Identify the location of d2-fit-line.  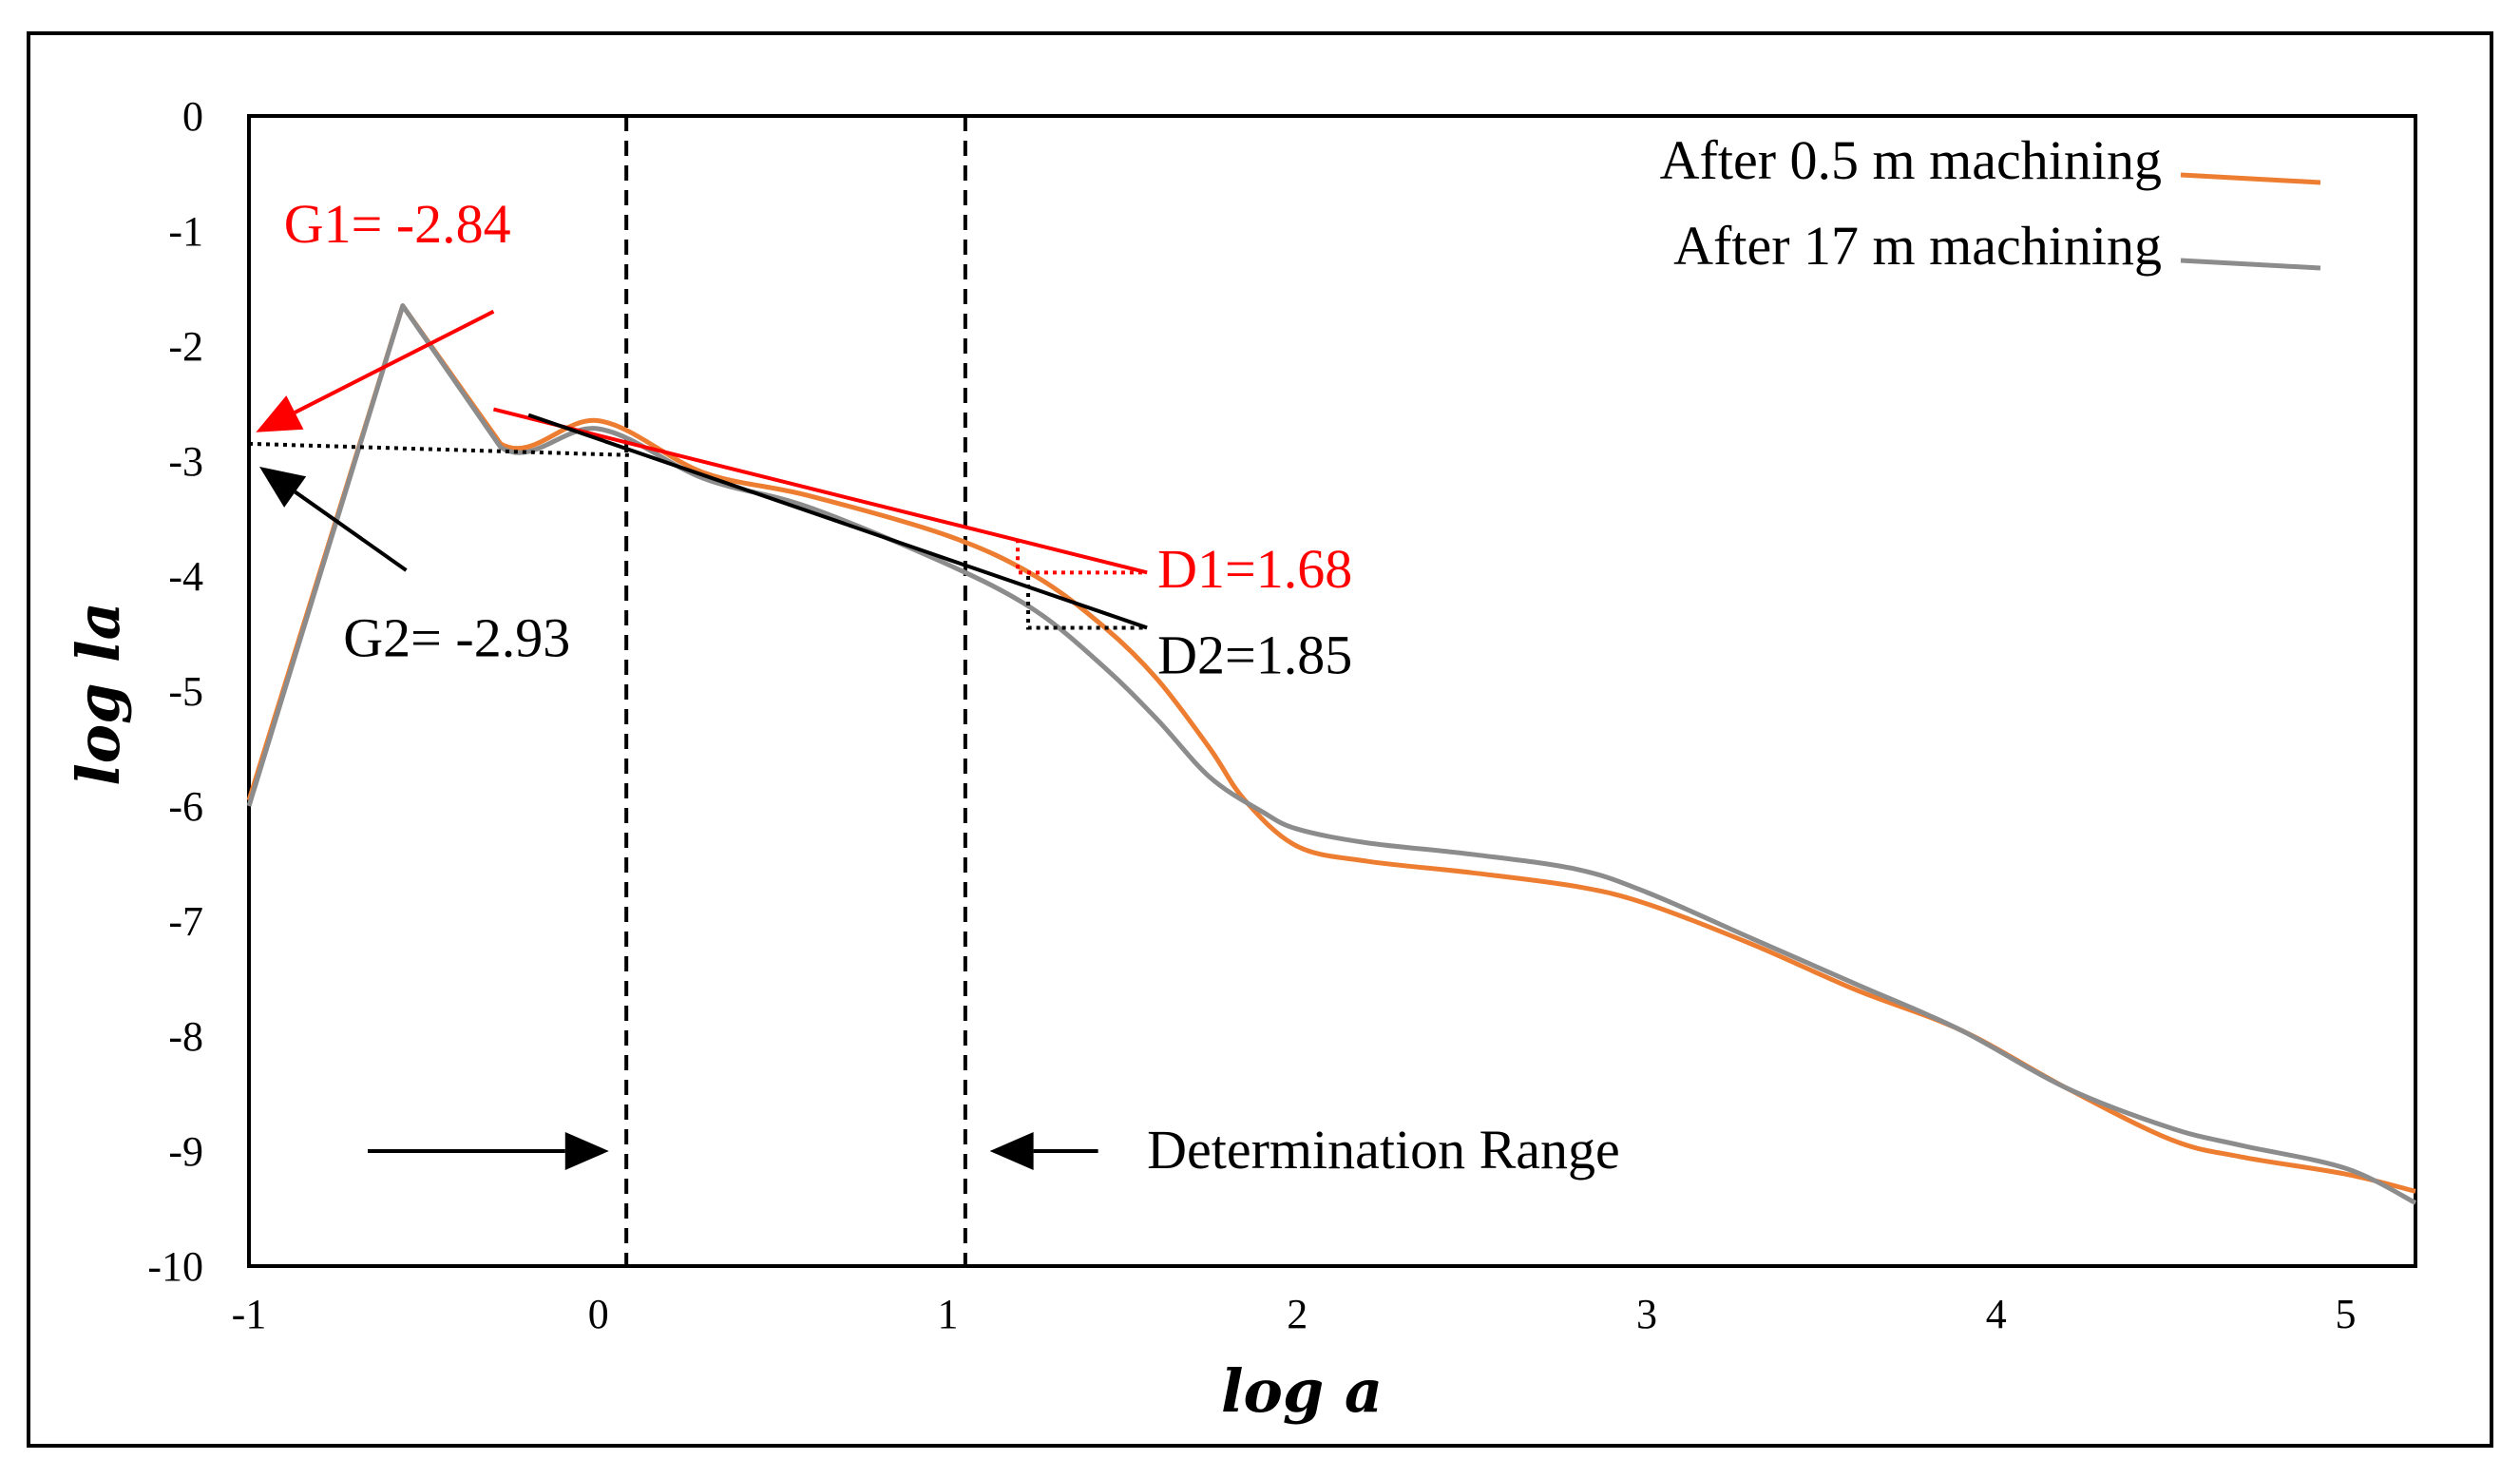
(837, 521).